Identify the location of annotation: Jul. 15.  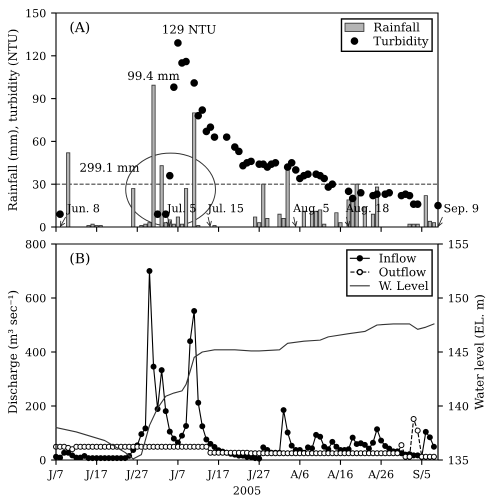
(225, 209).